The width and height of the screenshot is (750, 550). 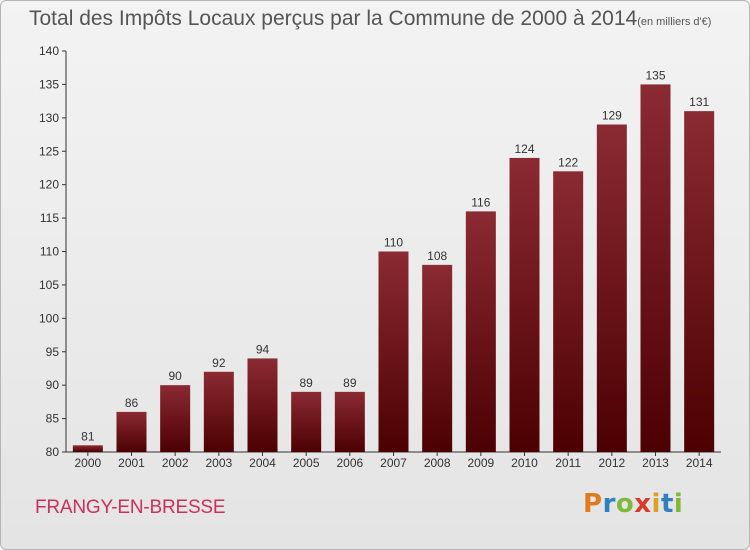 What do you see at coordinates (49, 252) in the screenshot?
I see `y-tick-label: 110` at bounding box center [49, 252].